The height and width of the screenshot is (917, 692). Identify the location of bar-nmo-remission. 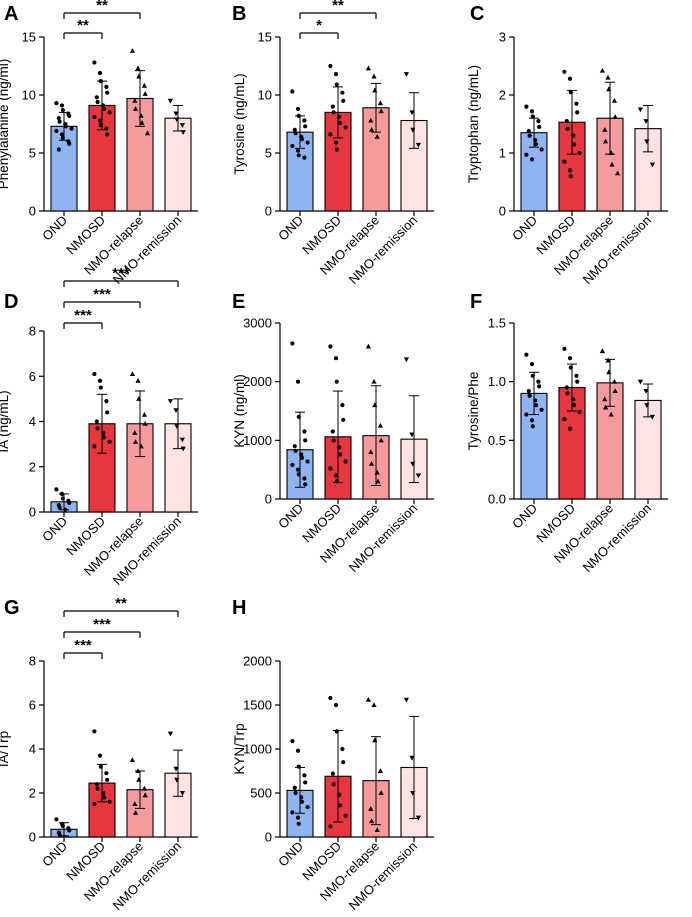
(178, 164).